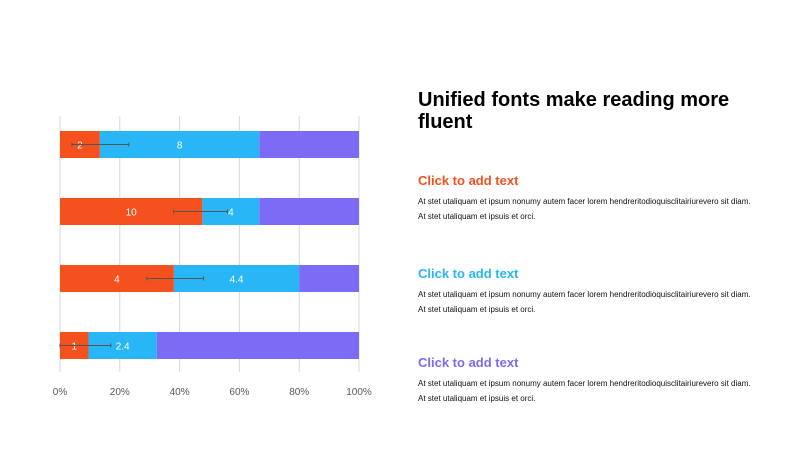 This screenshot has height=450, width=800. I want to click on x-tick-label: 100%, so click(359, 392).